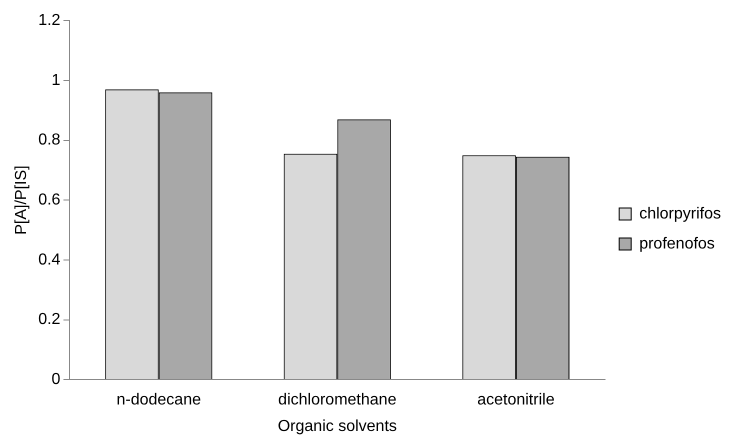 The image size is (749, 448). I want to click on x-axis-title: Organic solvents, so click(337, 426).